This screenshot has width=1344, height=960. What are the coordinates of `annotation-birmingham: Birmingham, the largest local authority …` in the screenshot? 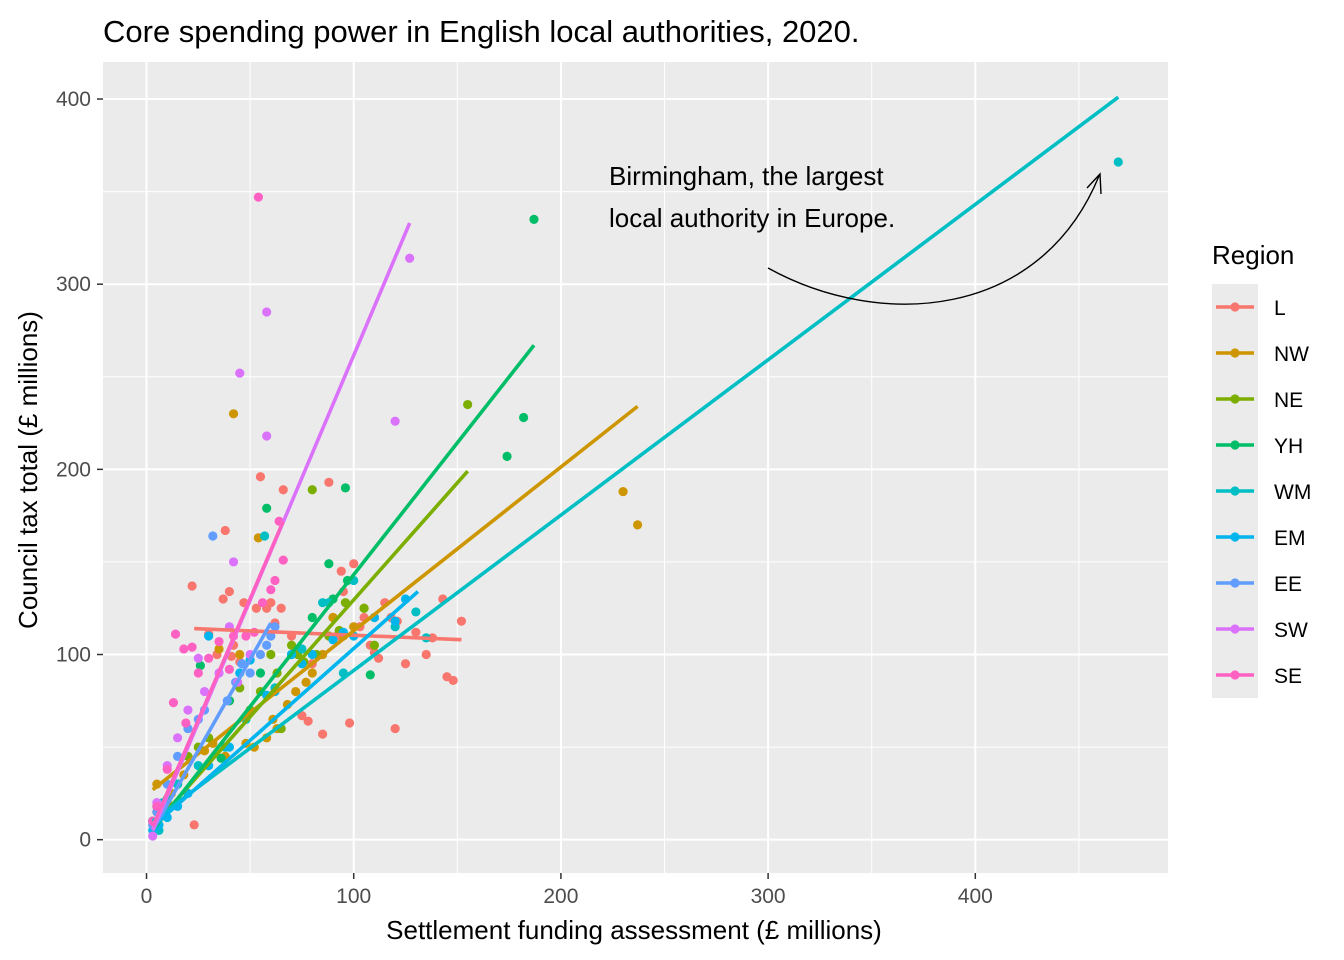 It's located at (855, 233).